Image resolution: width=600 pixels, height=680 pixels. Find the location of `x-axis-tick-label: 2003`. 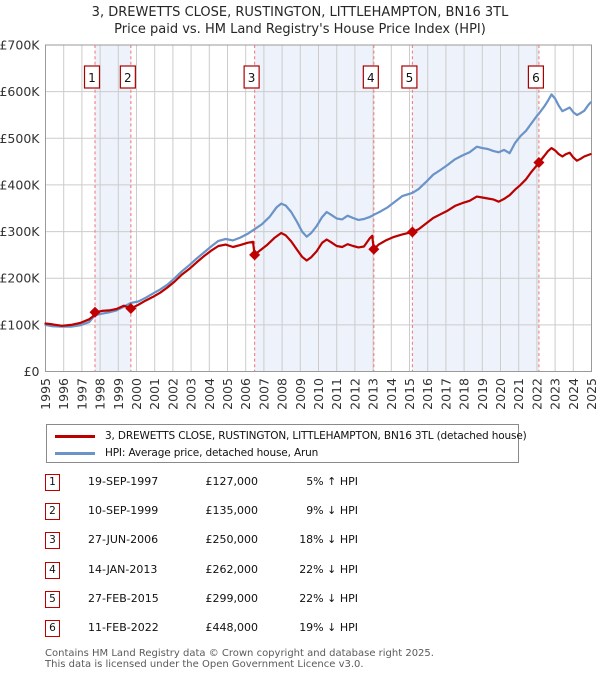

x-axis-tick-label: 2003 is located at coordinates (191, 394).